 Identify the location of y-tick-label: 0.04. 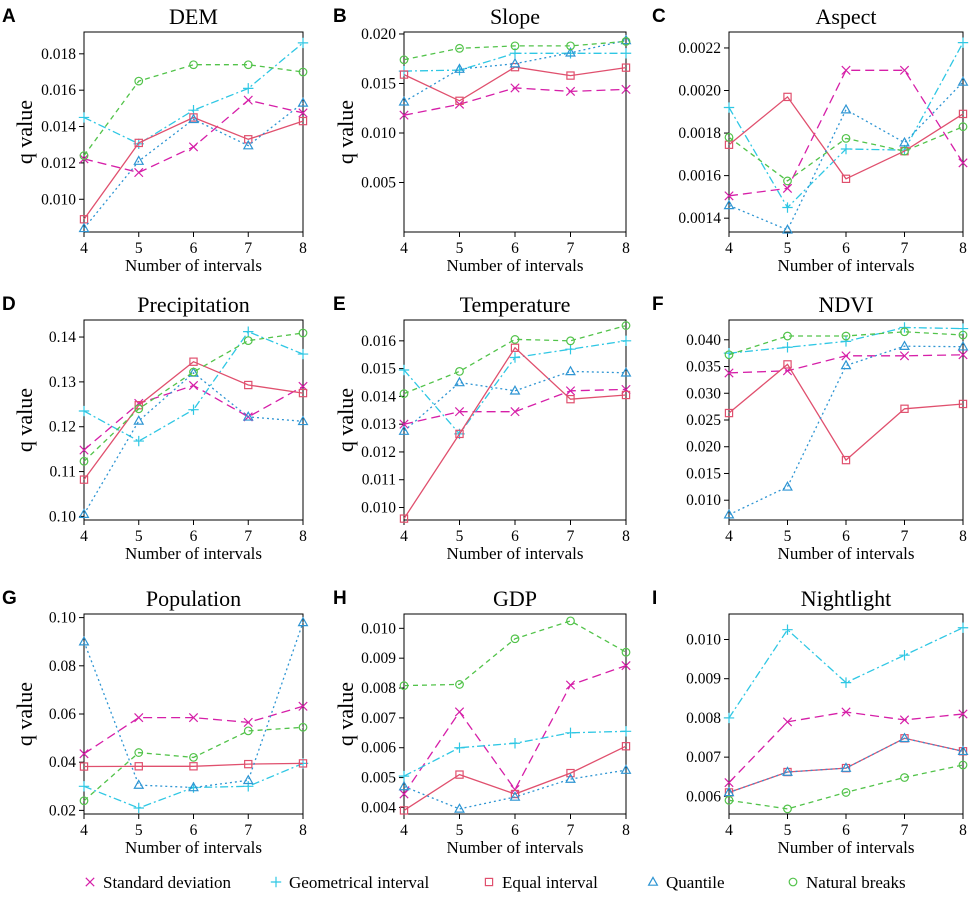
(62, 762).